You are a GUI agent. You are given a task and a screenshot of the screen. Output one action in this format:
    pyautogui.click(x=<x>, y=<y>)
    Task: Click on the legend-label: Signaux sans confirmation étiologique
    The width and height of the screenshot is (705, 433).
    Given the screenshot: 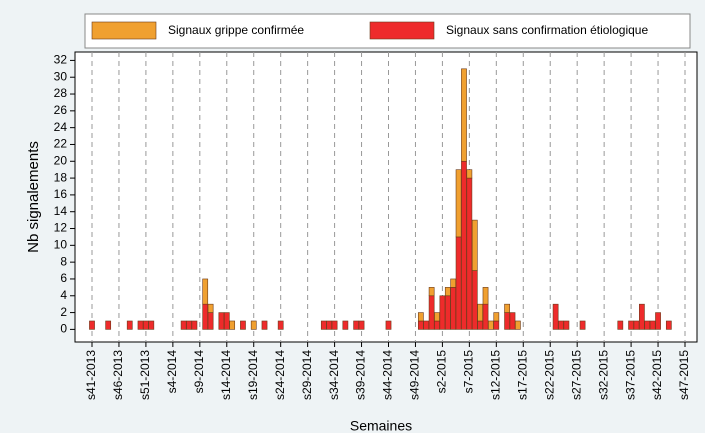 What is the action you would take?
    pyautogui.click(x=547, y=30)
    